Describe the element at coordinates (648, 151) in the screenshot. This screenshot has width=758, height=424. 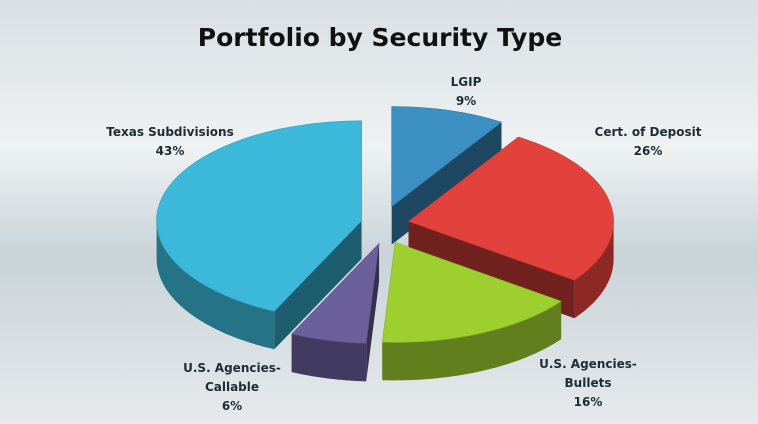
I see `value-label: 26%` at that location.